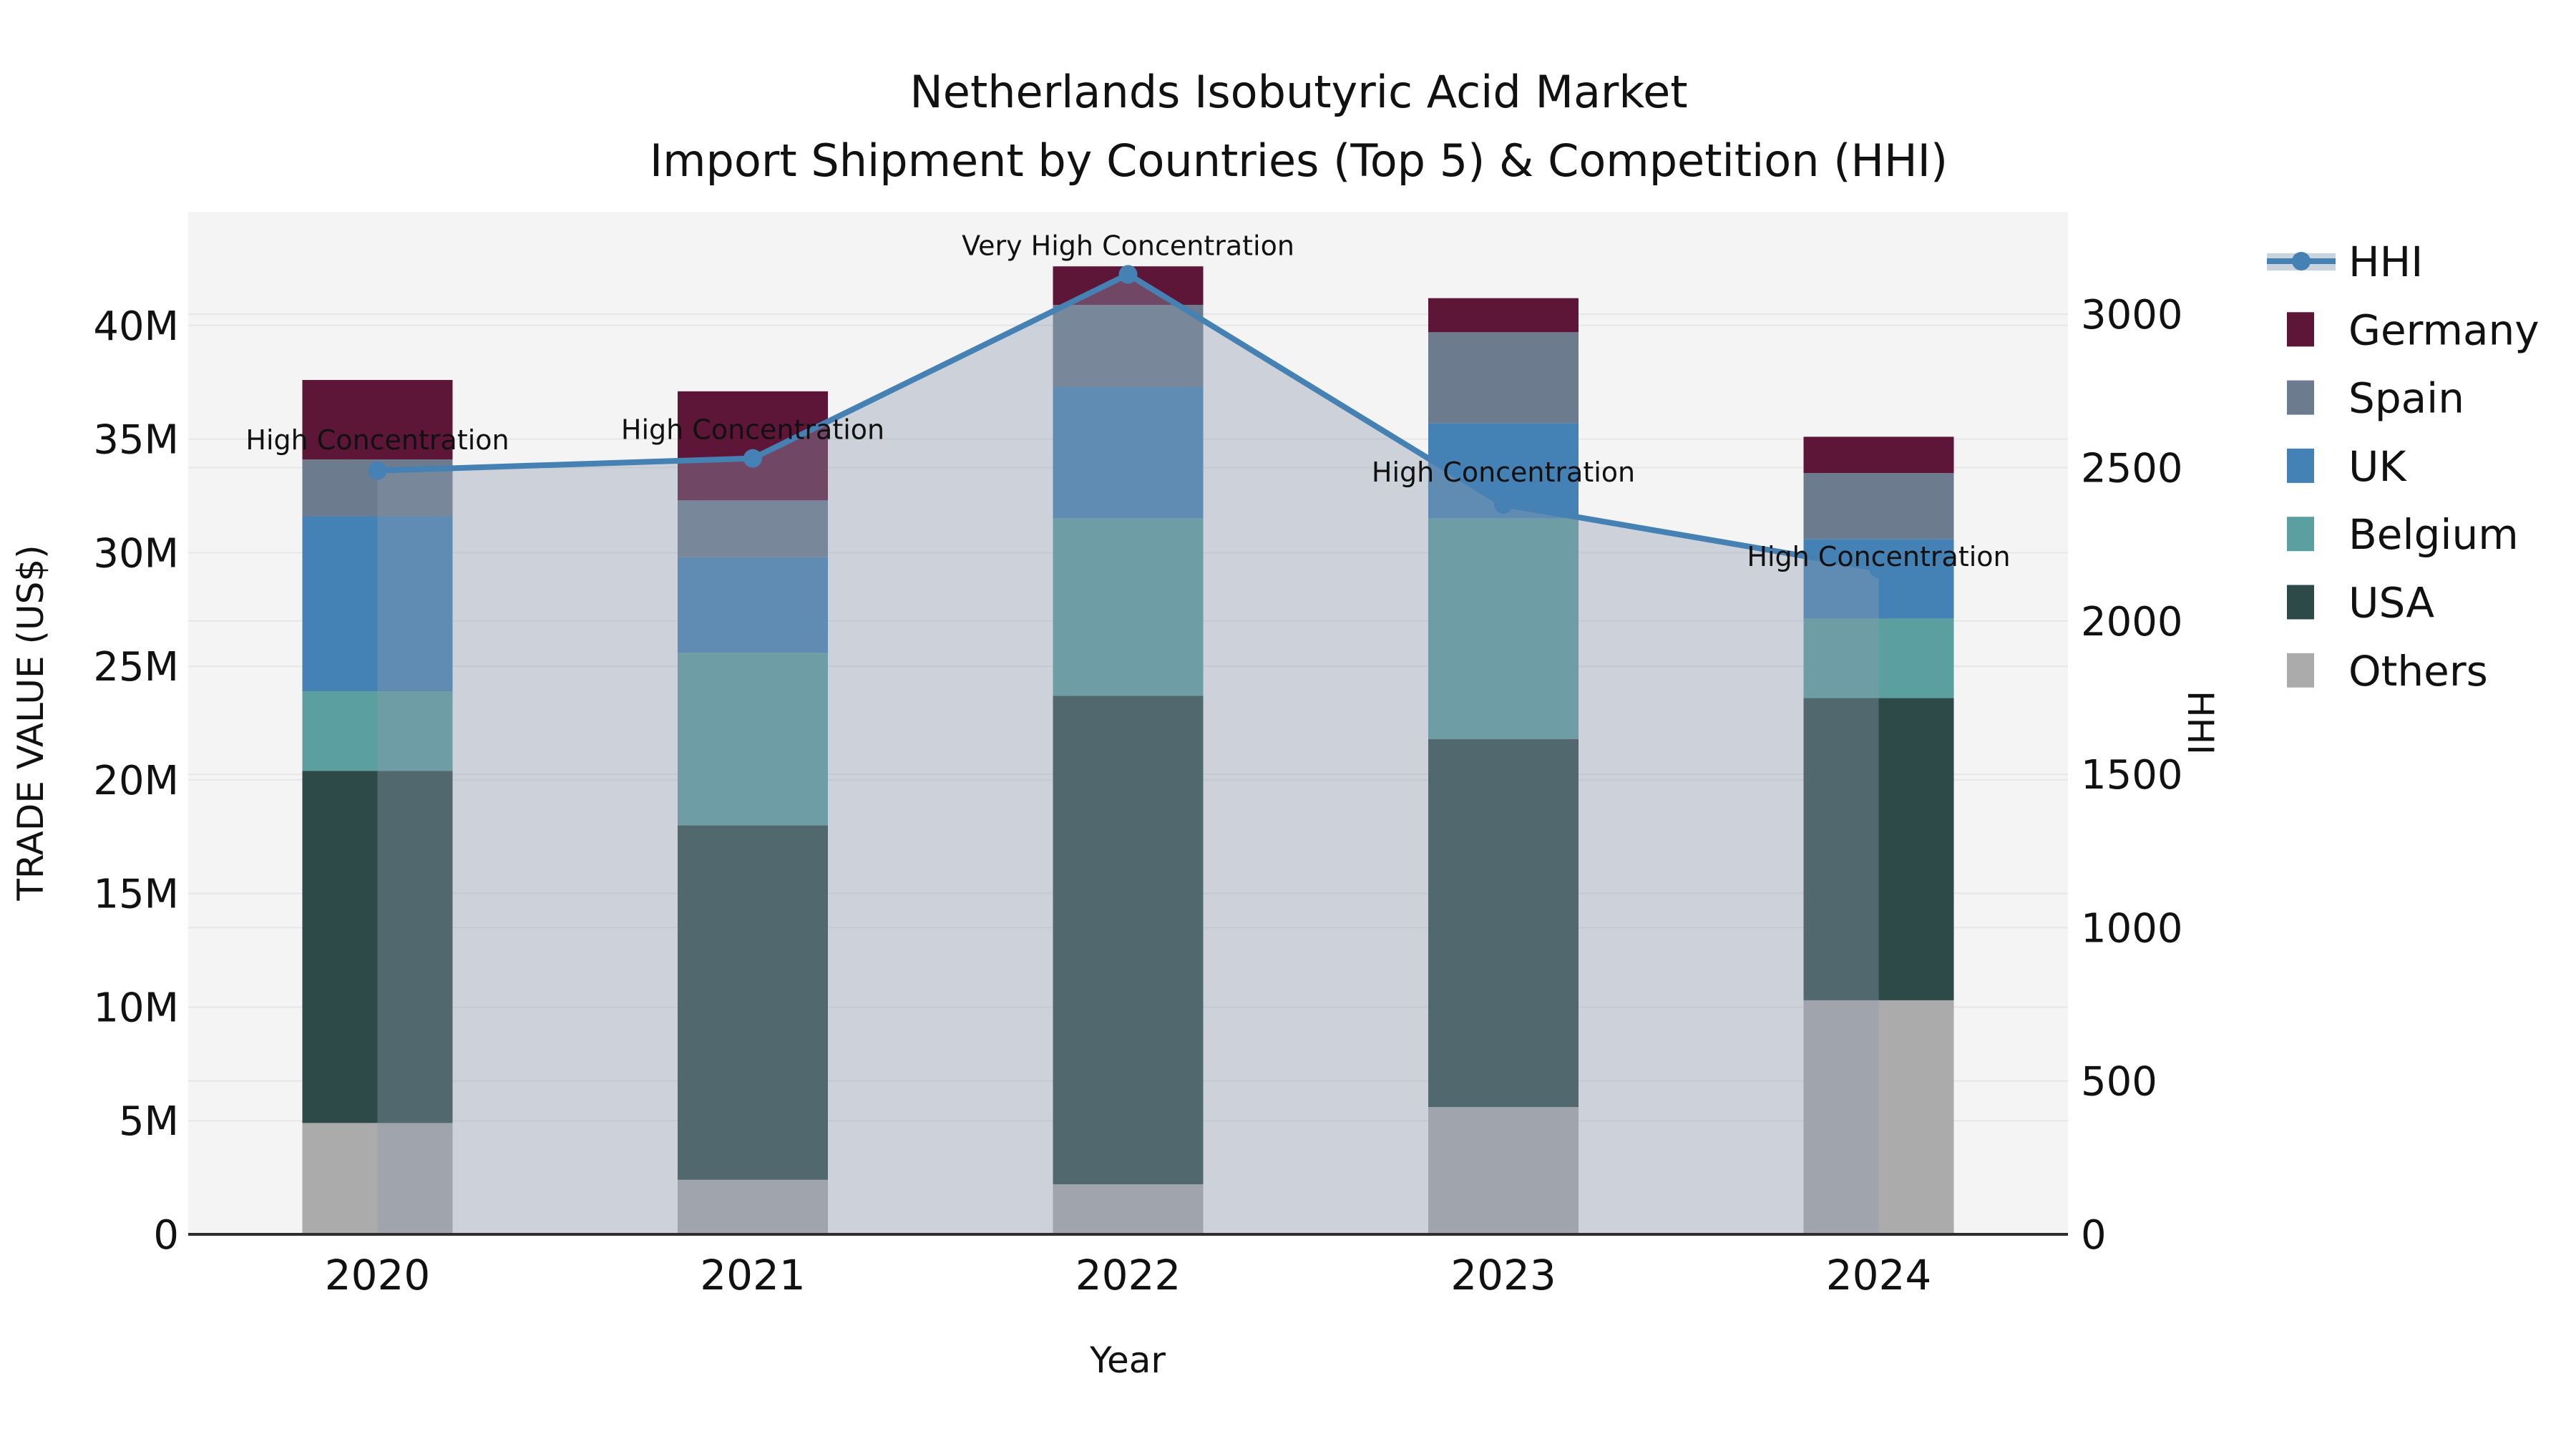 Image resolution: width=2576 pixels, height=1449 pixels. Describe the element at coordinates (1503, 472) in the screenshot. I see `hhi-annotation-2023: High Concentration` at that location.